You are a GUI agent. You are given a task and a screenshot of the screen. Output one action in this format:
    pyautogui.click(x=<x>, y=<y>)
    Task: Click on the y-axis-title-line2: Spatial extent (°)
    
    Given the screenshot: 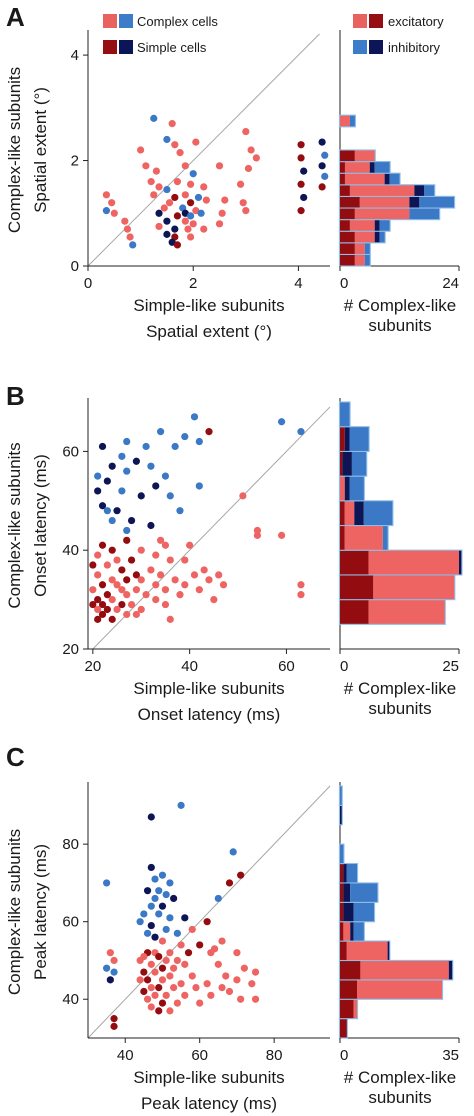 What is the action you would take?
    pyautogui.click(x=40, y=150)
    